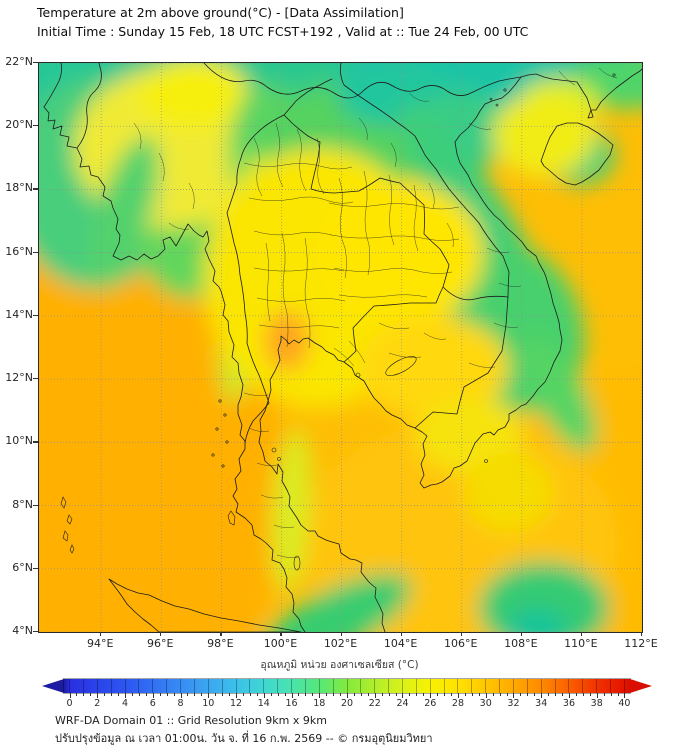 Image resolution: width=676 pixels, height=756 pixels. Describe the element at coordinates (577, 154) in the screenshot. I see `hainan-island-coastline` at that location.